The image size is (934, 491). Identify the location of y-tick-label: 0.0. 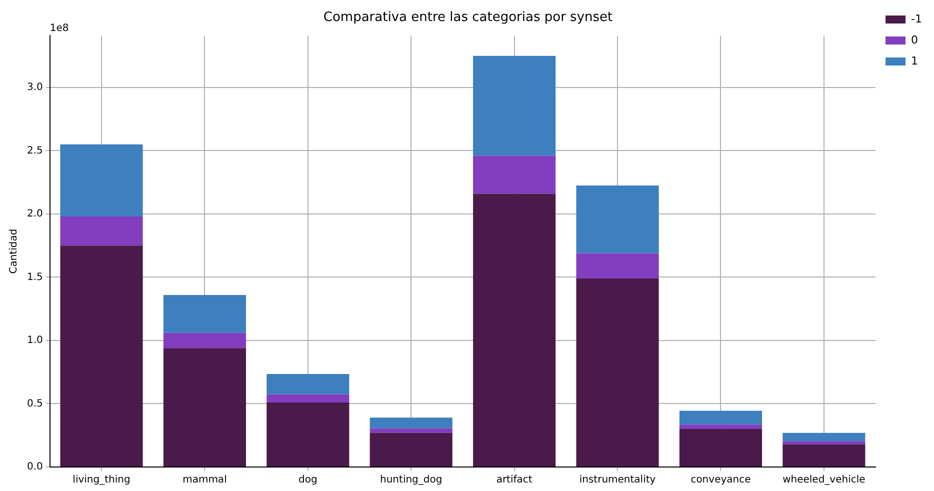
(34, 467).